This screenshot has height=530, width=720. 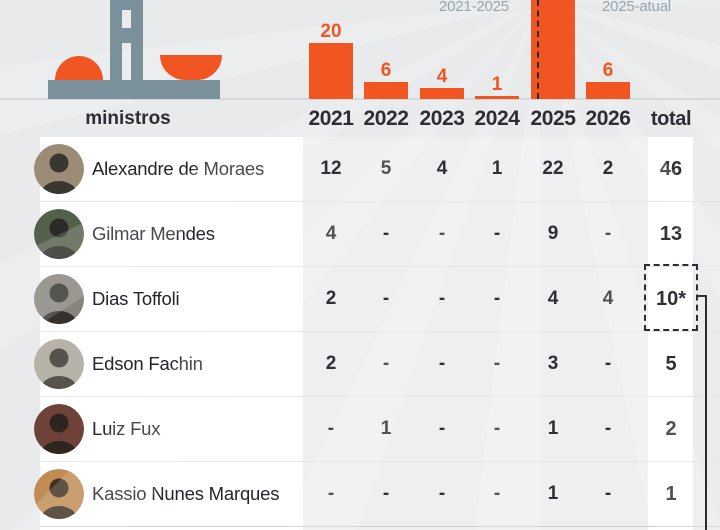 What do you see at coordinates (386, 90) in the screenshot?
I see `bar-2022` at bounding box center [386, 90].